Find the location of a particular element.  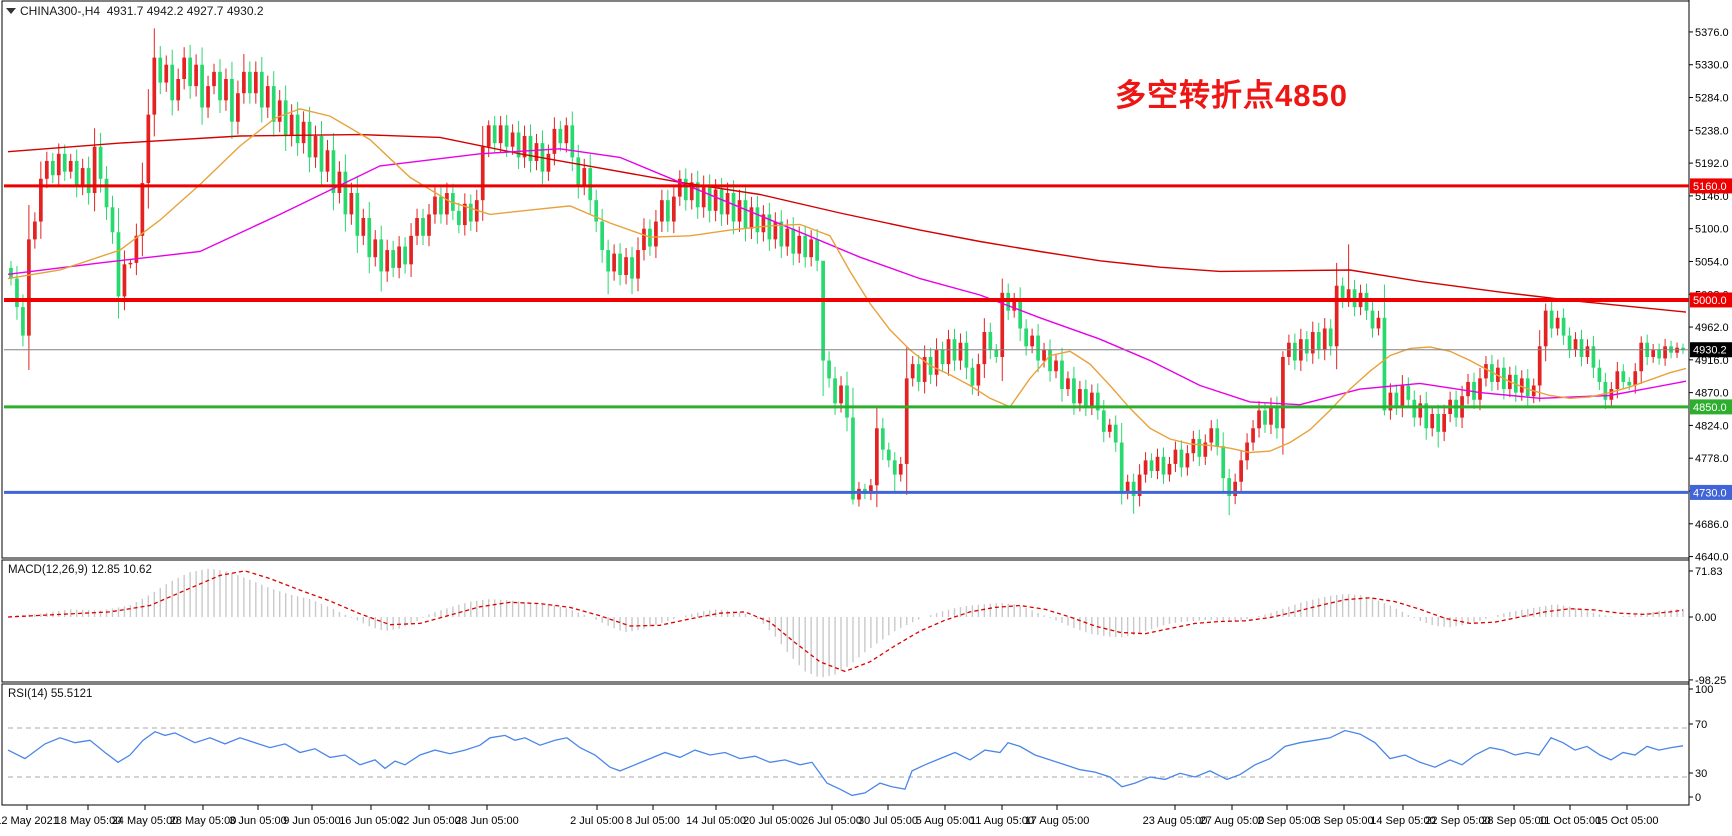

svg-text: 4686.0 is located at coordinates (1712, 525).